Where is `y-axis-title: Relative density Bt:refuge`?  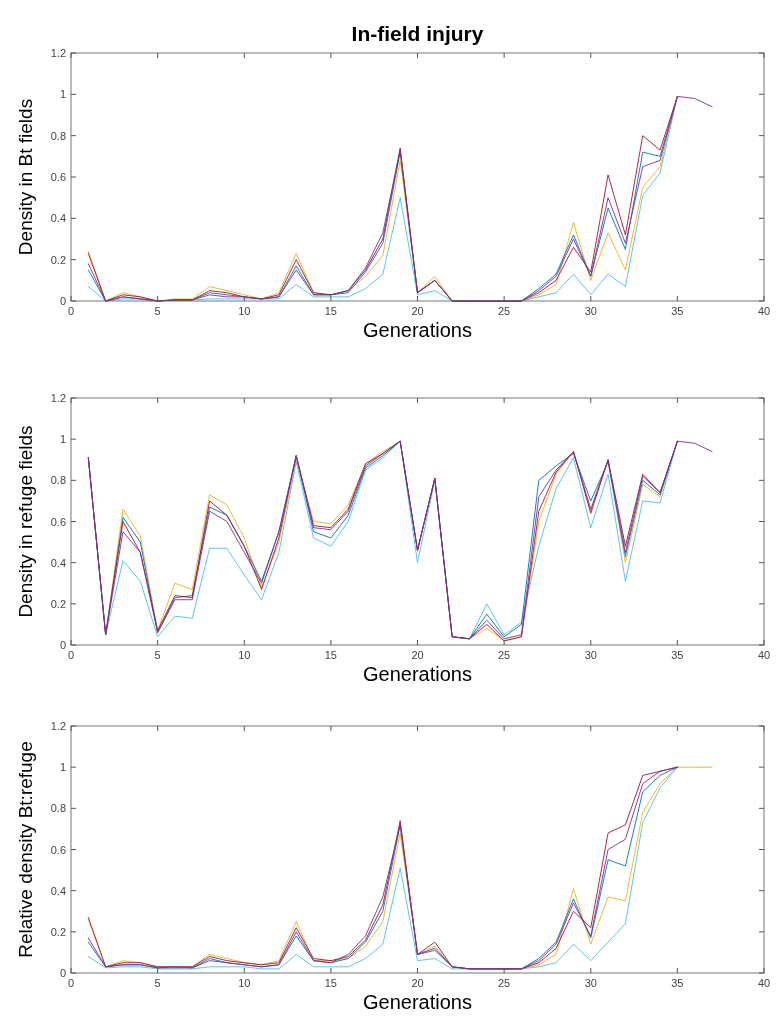
y-axis-title: Relative density Bt:refuge is located at coordinates (25, 849).